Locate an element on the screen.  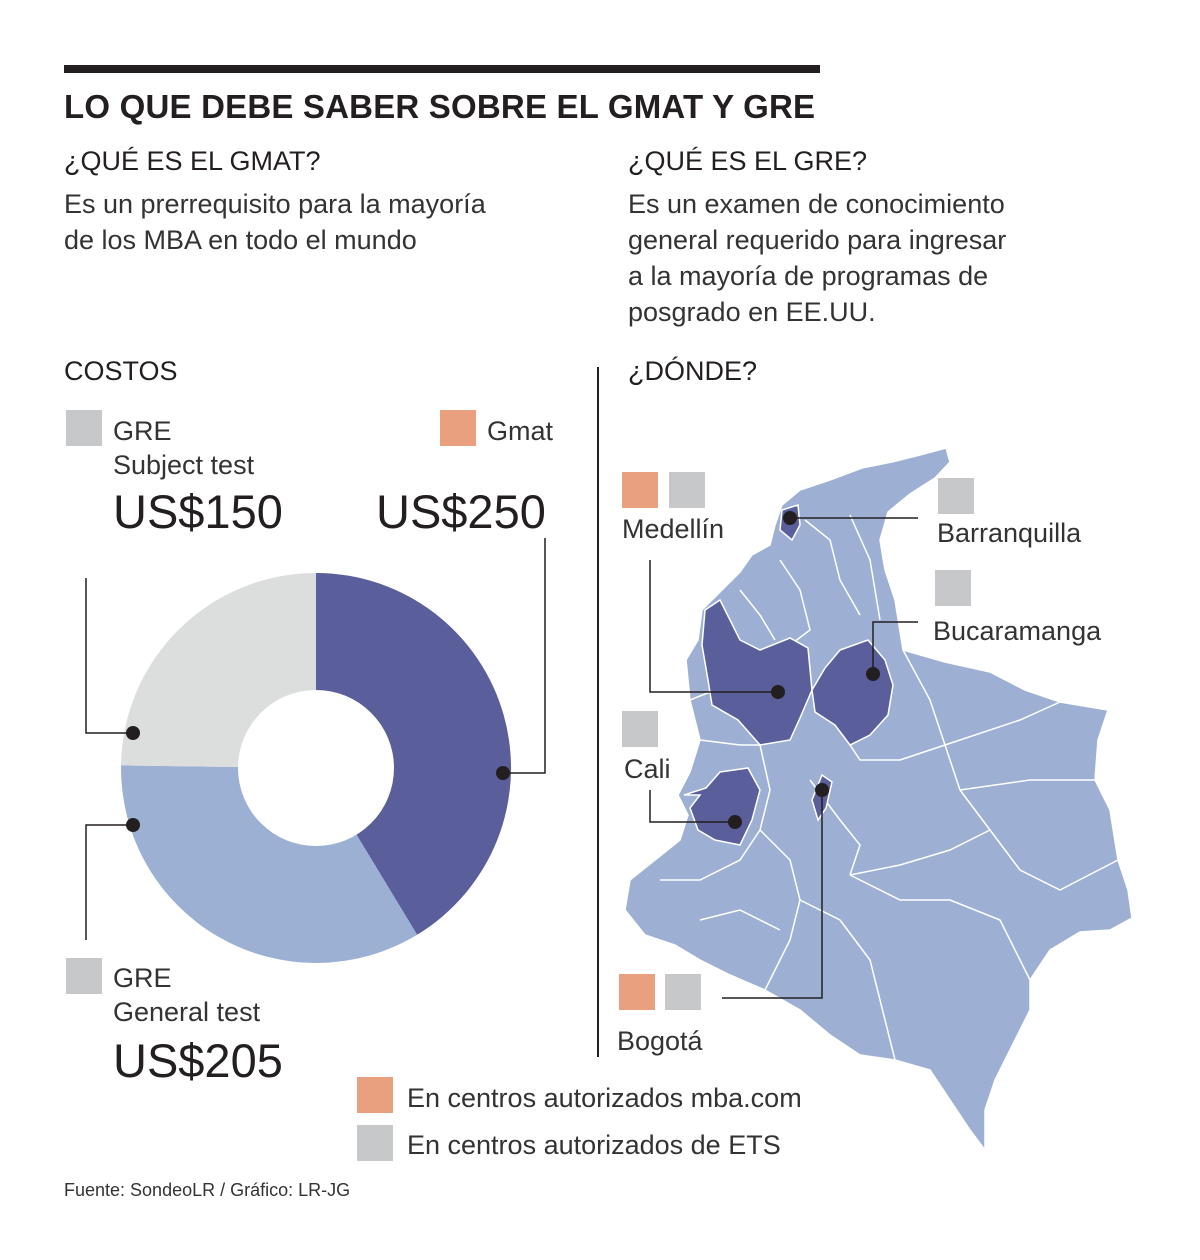
valle-region is located at coordinates (722, 806).